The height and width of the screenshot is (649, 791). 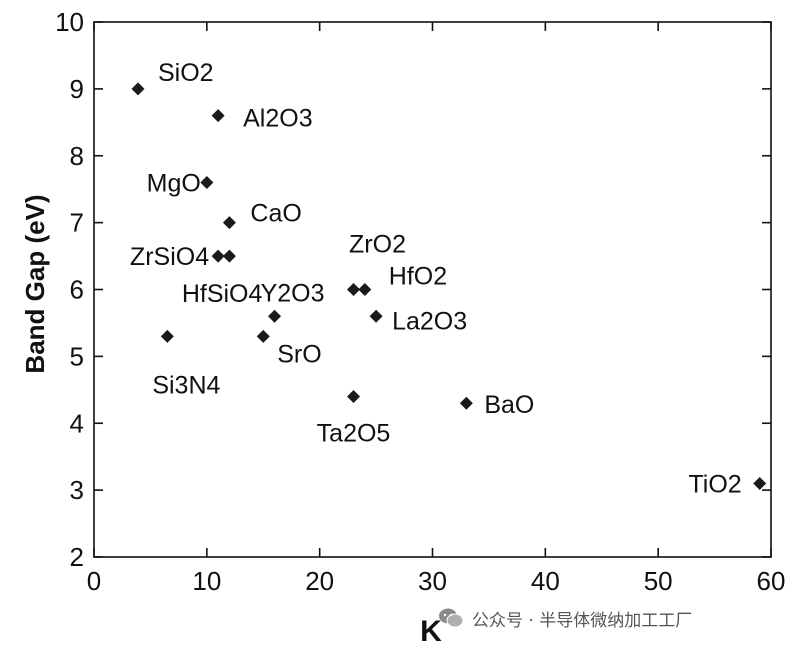 I want to click on data-point-mgo, so click(x=207, y=182).